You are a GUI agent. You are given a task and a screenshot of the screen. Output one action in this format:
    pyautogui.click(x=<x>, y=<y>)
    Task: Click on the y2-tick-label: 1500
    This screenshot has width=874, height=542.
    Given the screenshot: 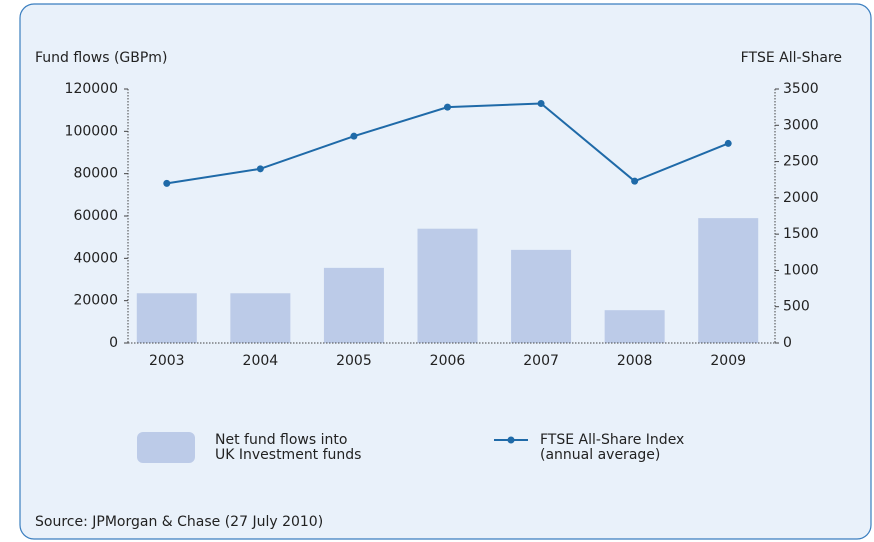 What is the action you would take?
    pyautogui.click(x=801, y=234)
    